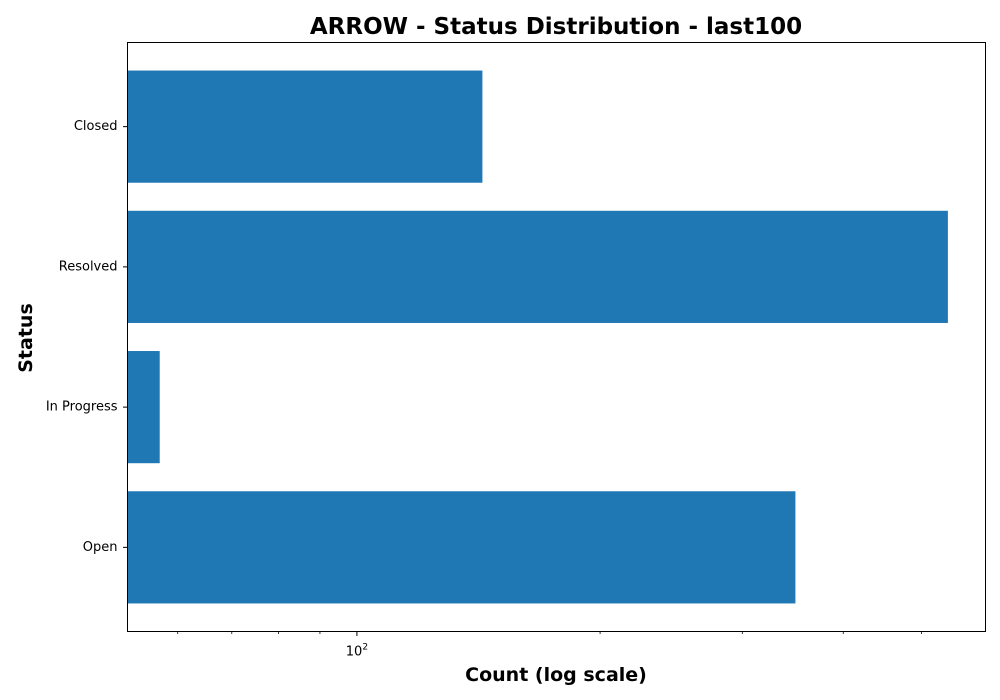  I want to click on bar-open, so click(461, 547).